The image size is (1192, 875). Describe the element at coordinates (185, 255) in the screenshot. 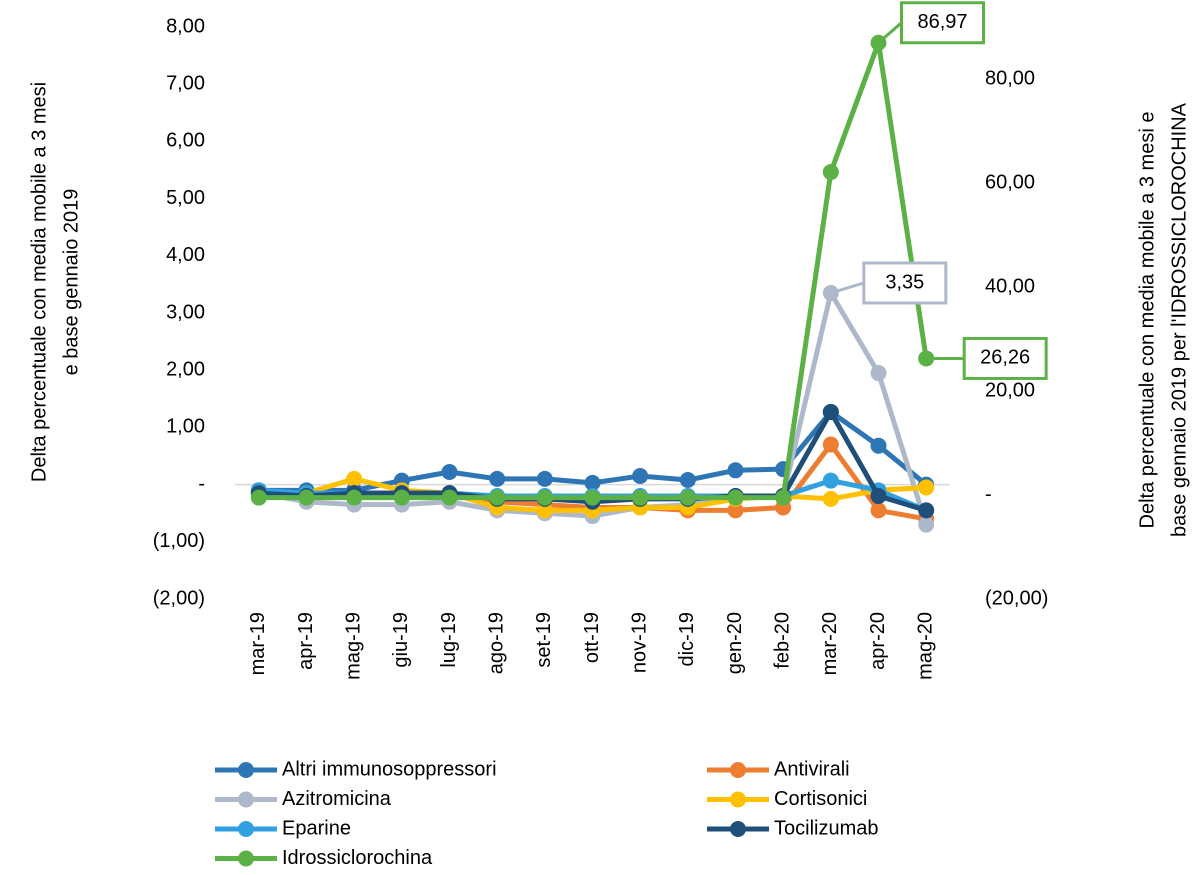

I see `y-tick-label: 4,00` at that location.